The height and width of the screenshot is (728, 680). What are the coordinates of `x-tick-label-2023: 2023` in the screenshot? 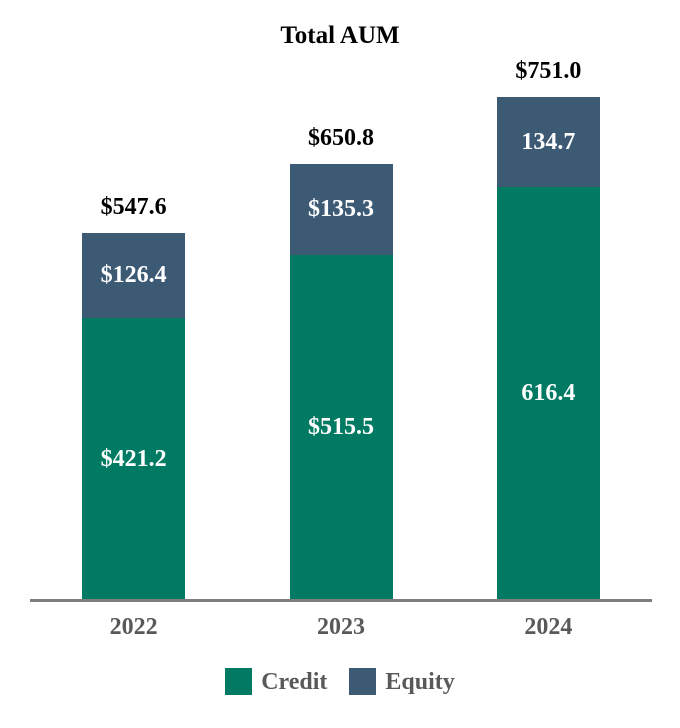 It's located at (341, 627).